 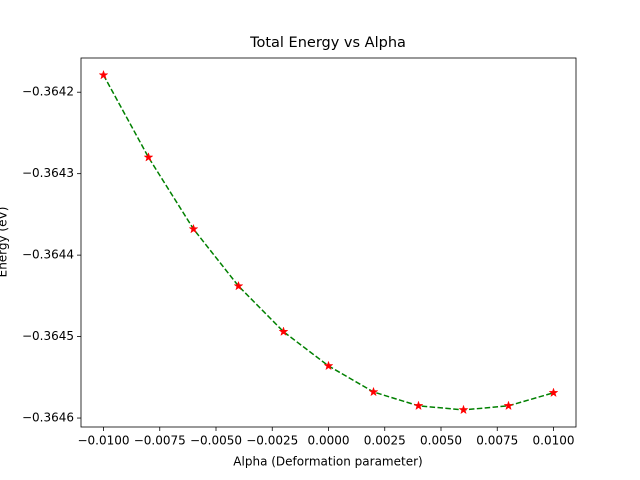 I want to click on y-tick-label: −0.3644, so click(x=48, y=255).